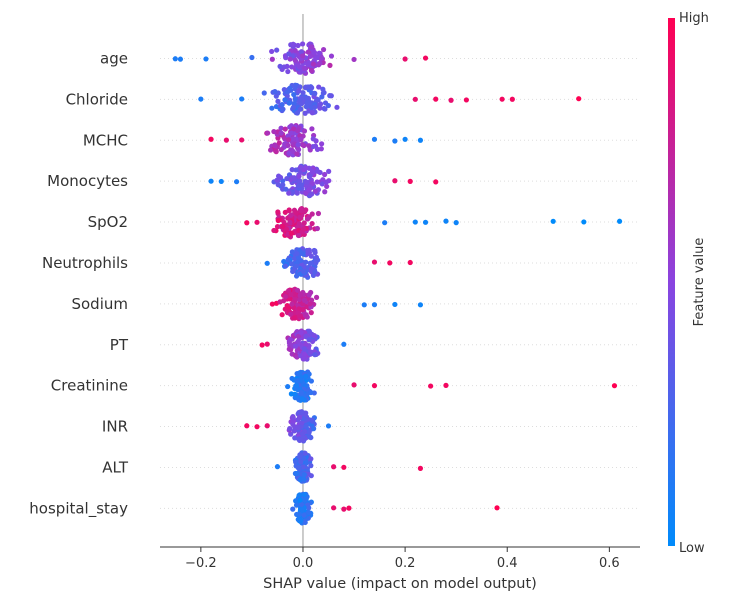 Image resolution: width=732 pixels, height=595 pixels. Describe the element at coordinates (692, 548) in the screenshot. I see `colorbar-low-label: Low` at that location.